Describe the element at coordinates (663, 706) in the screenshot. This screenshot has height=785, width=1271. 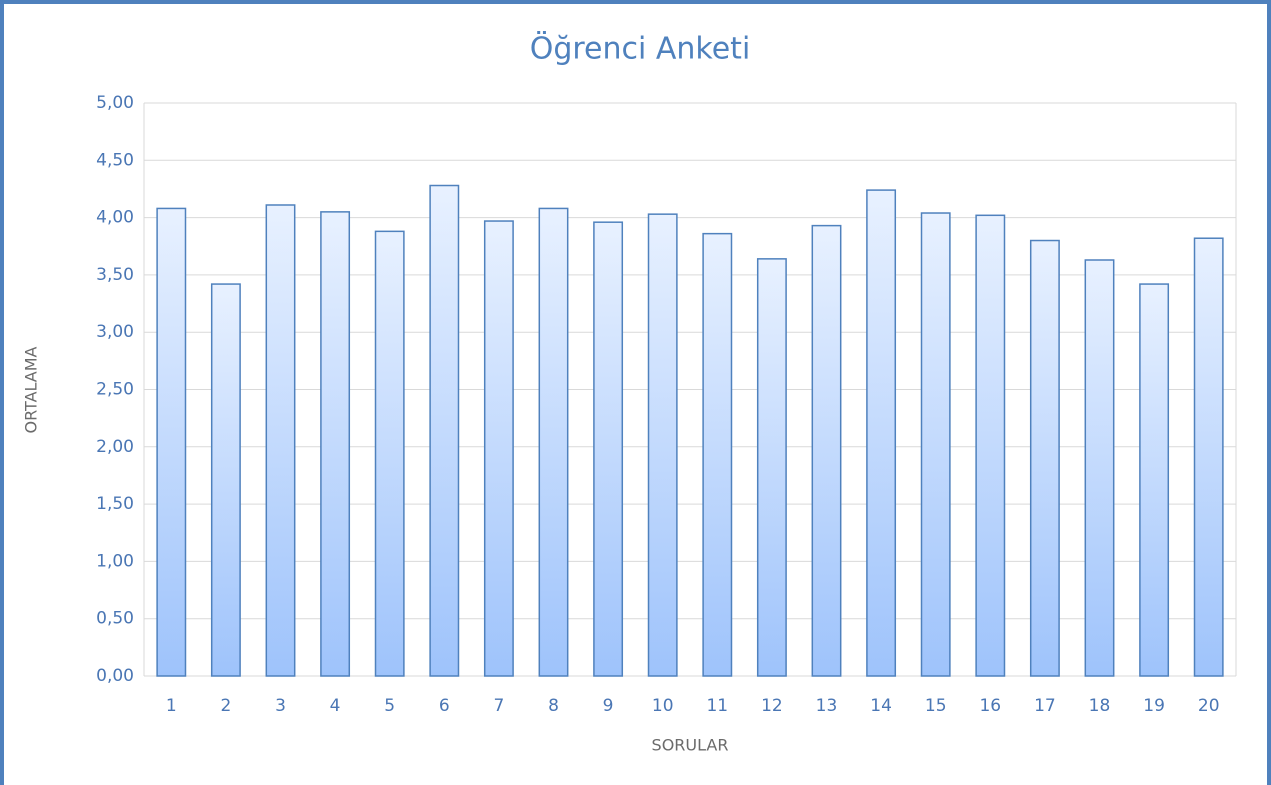
I see `x-tick-label: 10` at that location.